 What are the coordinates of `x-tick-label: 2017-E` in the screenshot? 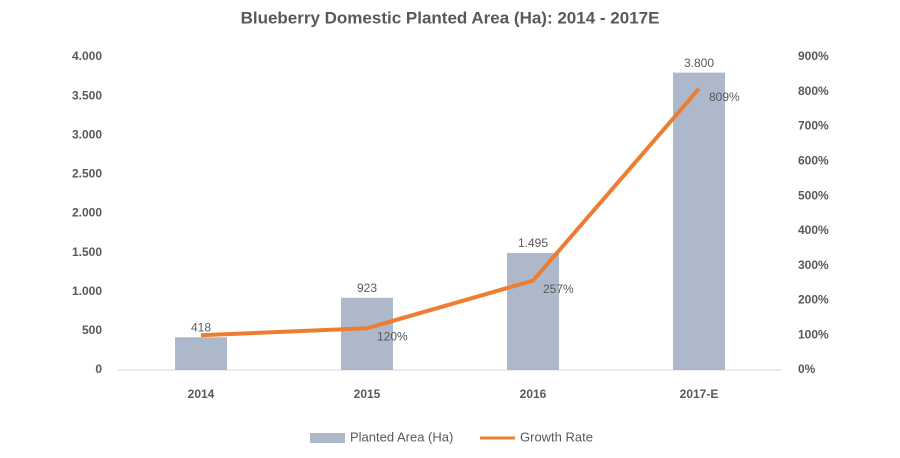 It's located at (699, 394).